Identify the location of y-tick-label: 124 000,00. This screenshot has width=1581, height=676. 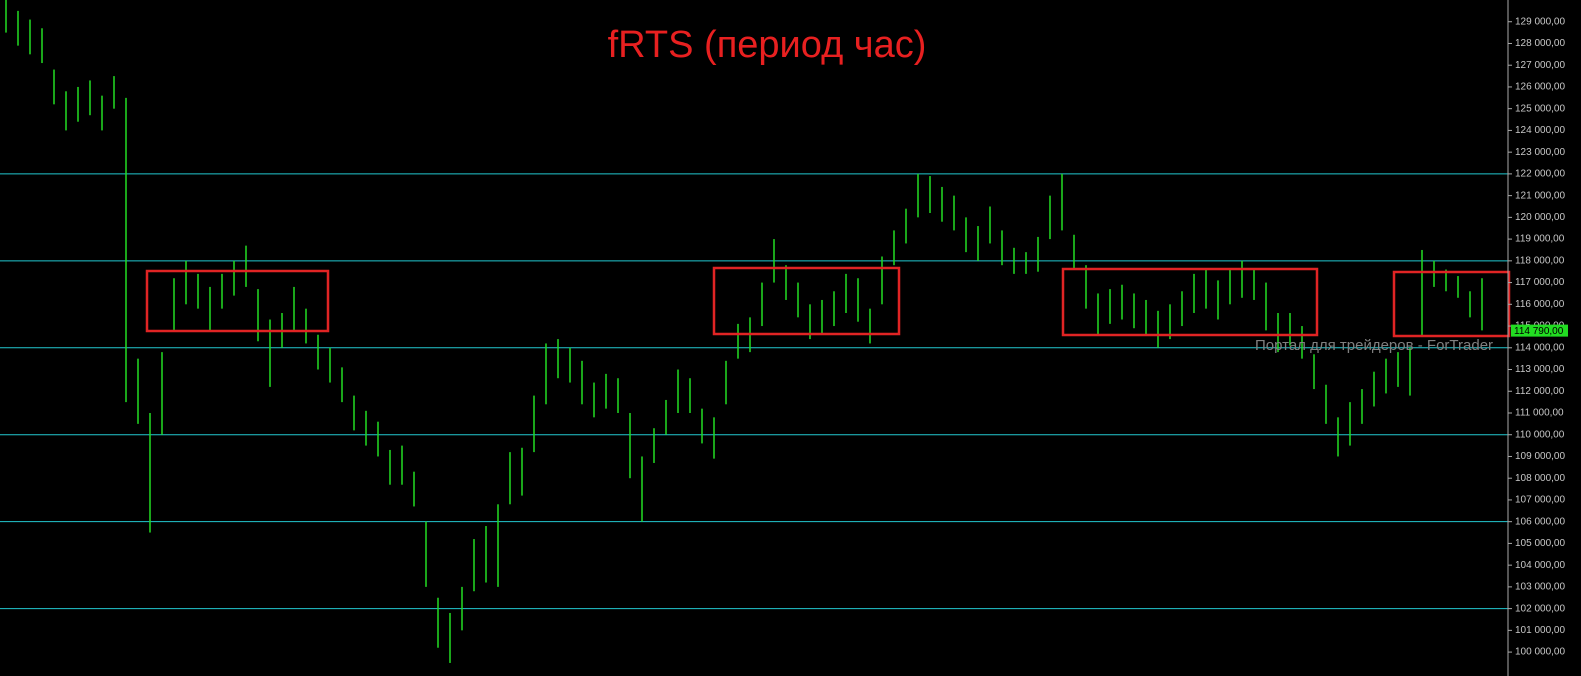
(1540, 130).